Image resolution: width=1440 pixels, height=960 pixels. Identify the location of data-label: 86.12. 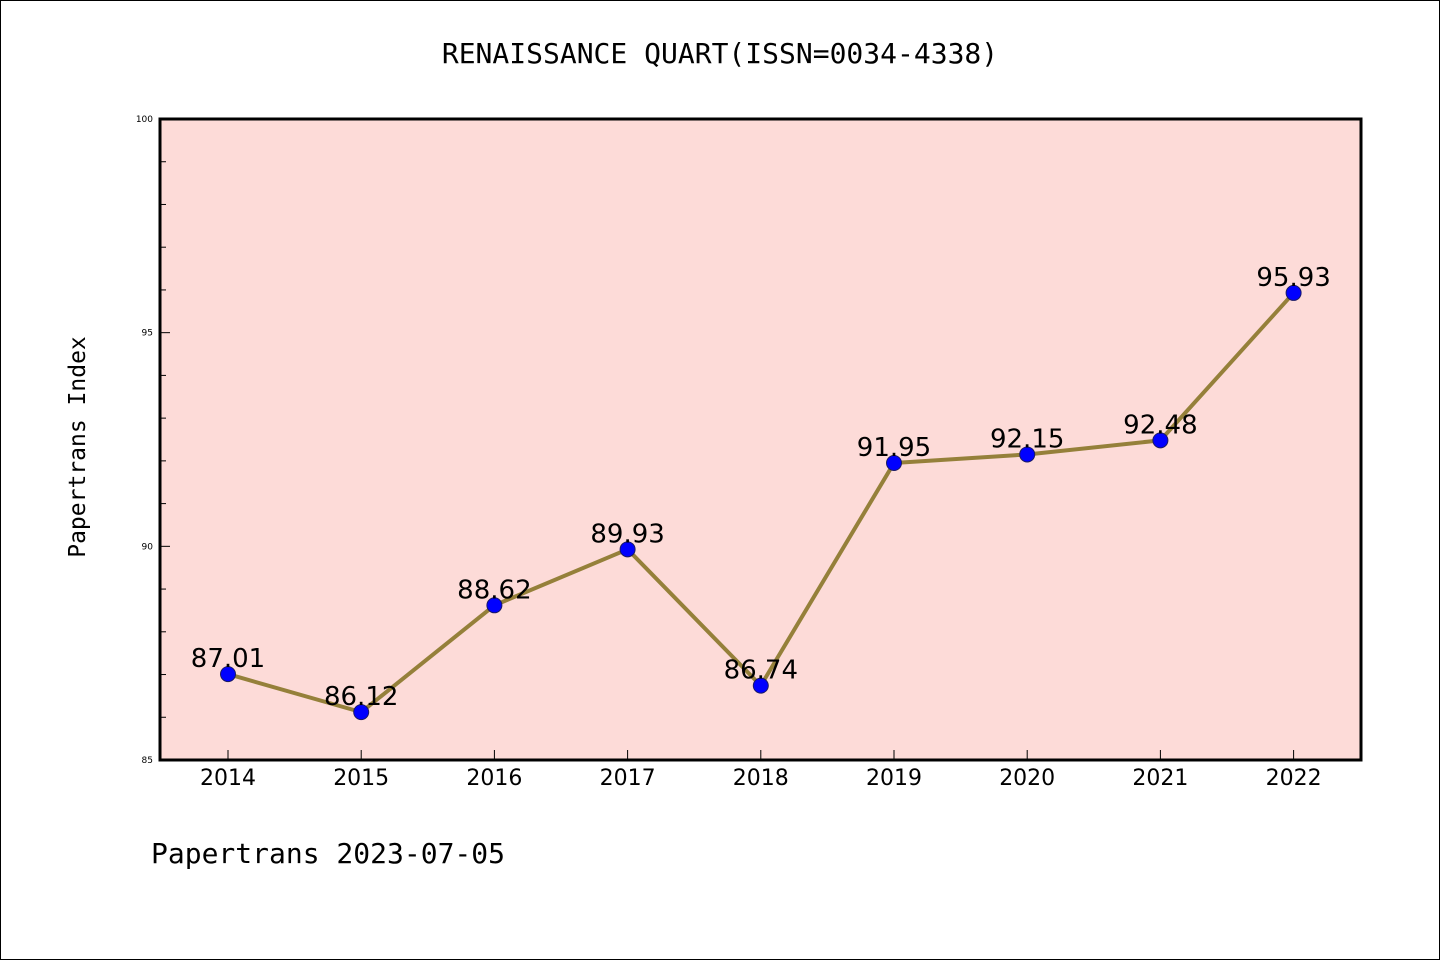
(361, 697).